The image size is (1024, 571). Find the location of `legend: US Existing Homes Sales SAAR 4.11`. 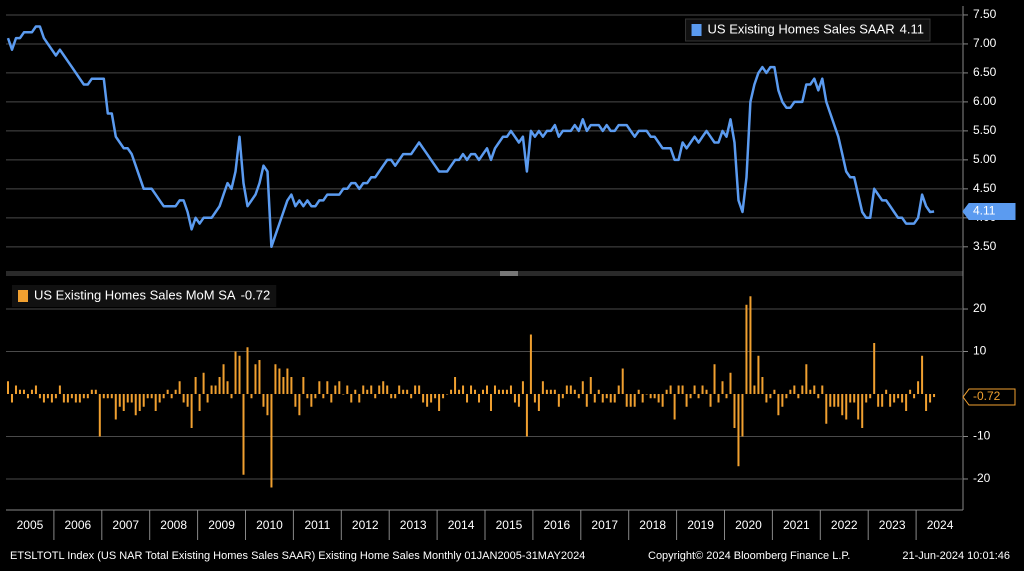

legend: US Existing Homes Sales SAAR 4.11 is located at coordinates (808, 30).